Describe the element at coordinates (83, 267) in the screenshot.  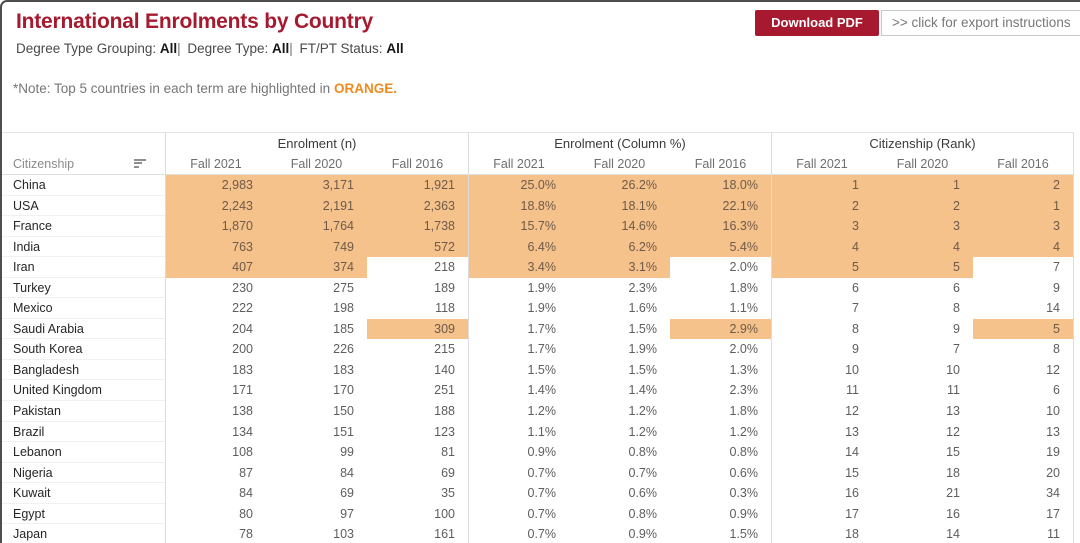
I see `country-label: Iran` at that location.